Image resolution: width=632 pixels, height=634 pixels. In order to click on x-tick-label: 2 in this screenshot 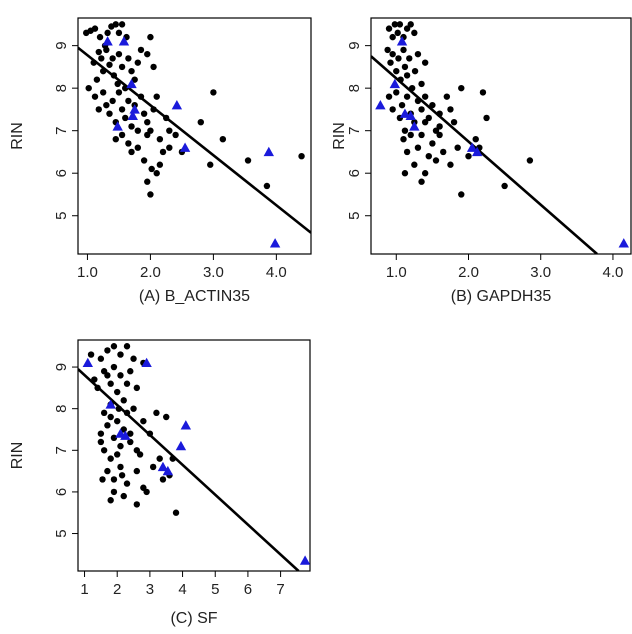, I will do `click(117, 589)`.